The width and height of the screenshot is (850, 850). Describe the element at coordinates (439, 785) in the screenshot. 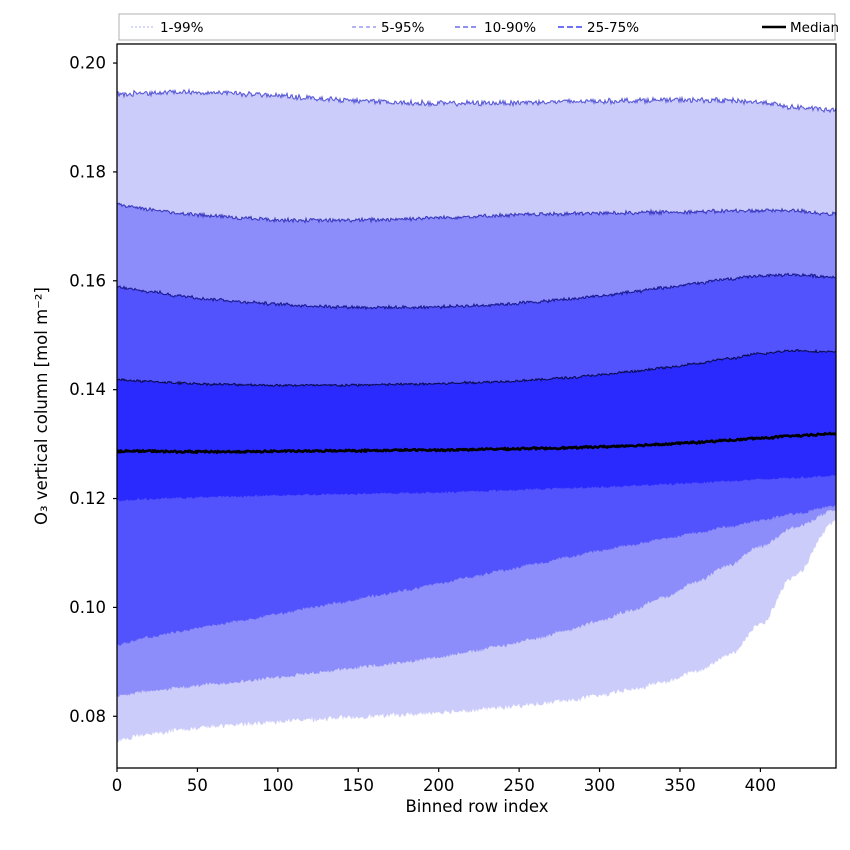

I see `x-tick-label: 200` at that location.